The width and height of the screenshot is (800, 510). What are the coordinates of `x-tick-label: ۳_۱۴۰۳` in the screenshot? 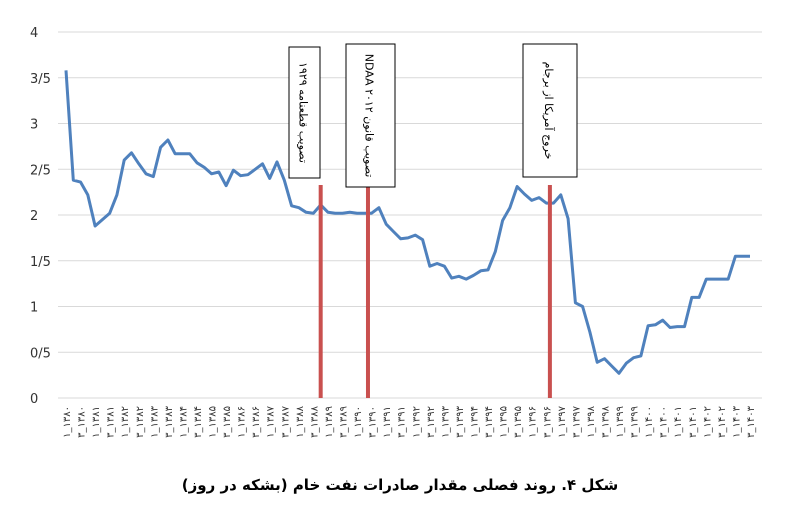 It's located at (751, 421).